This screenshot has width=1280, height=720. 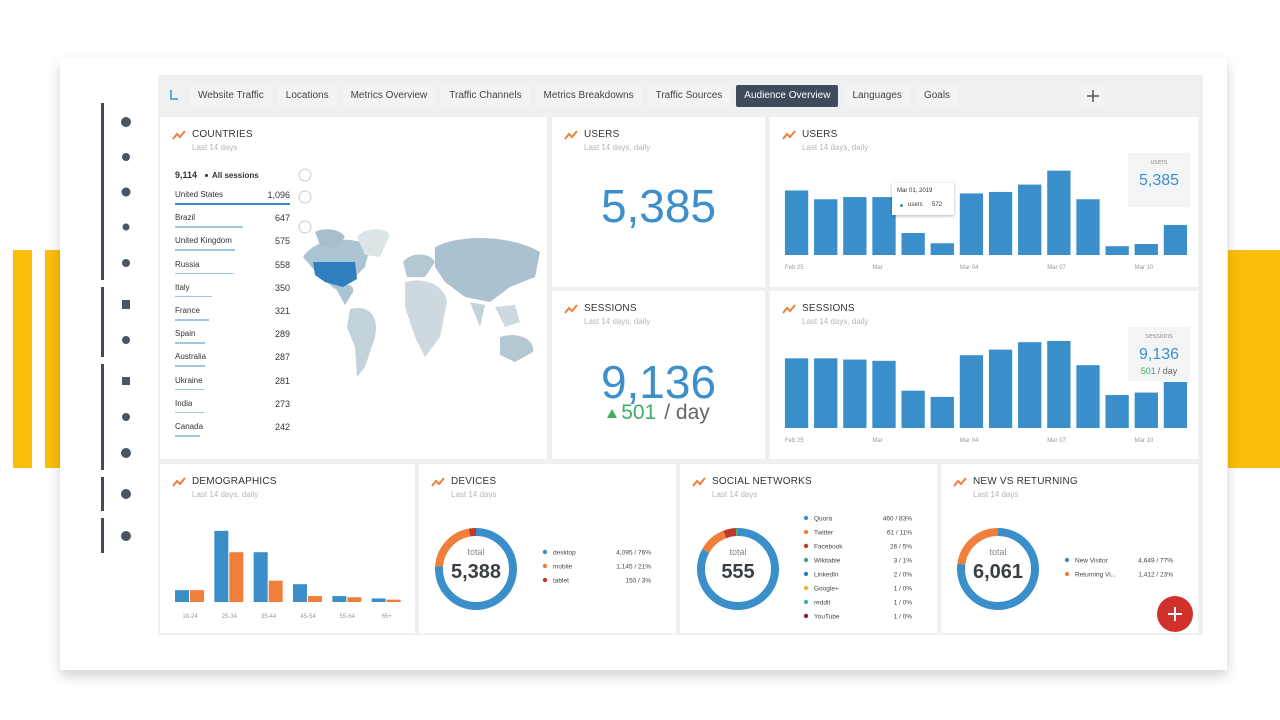 What do you see at coordinates (222, 134) in the screenshot?
I see `panel-title: COUNTRIES` at bounding box center [222, 134].